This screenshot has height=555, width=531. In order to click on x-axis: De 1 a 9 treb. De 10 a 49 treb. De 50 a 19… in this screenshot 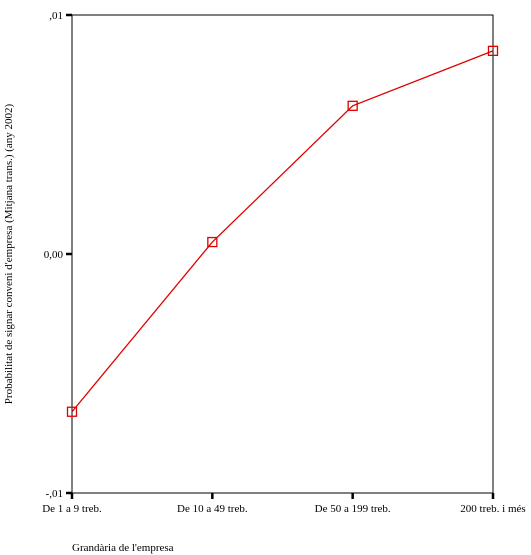, I will do `click(284, 504)`.